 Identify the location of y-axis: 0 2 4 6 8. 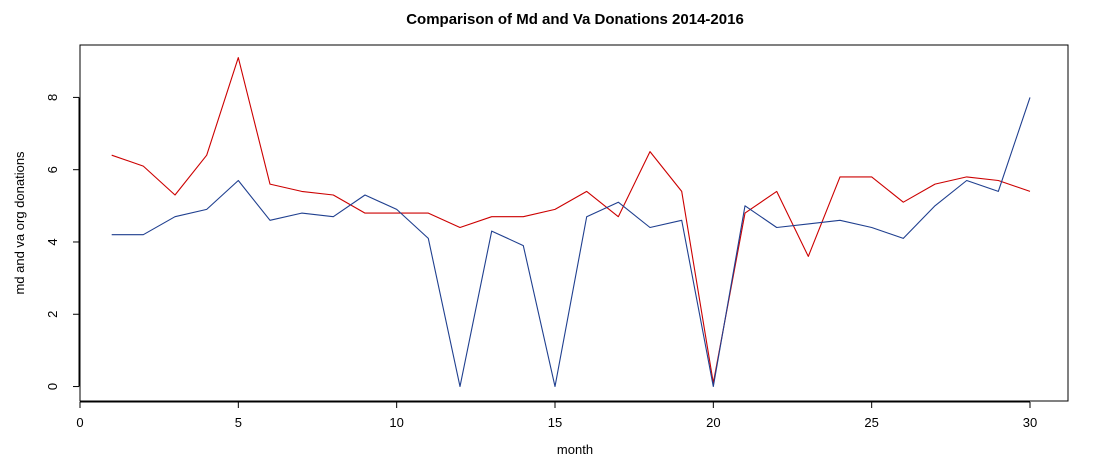
(62, 242).